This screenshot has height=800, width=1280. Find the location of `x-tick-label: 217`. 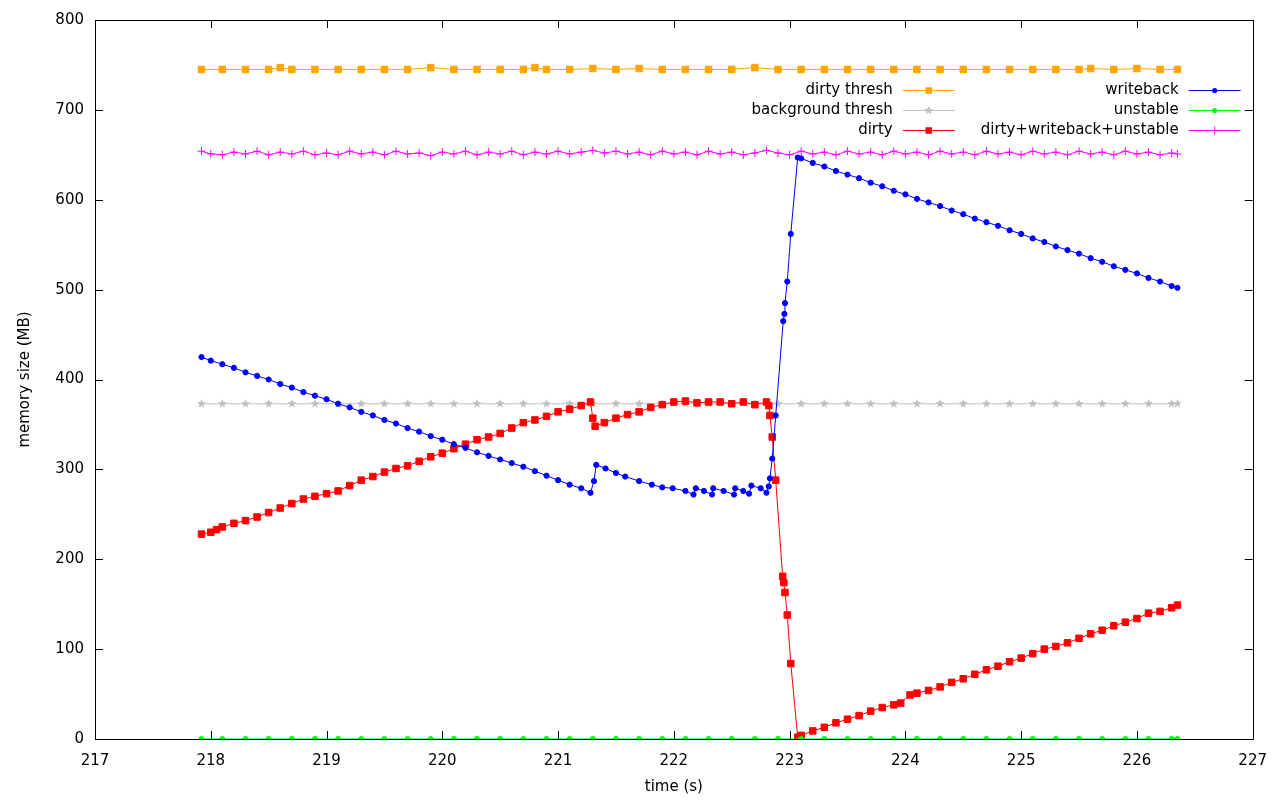

x-tick-label: 217 is located at coordinates (95, 759).